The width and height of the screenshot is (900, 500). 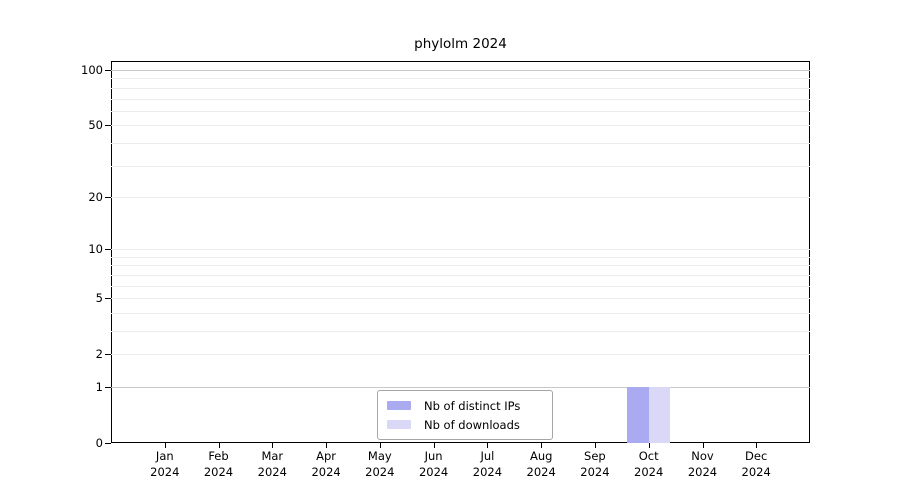 What do you see at coordinates (756, 464) in the screenshot?
I see `x-tick-label: Dec 2024` at bounding box center [756, 464].